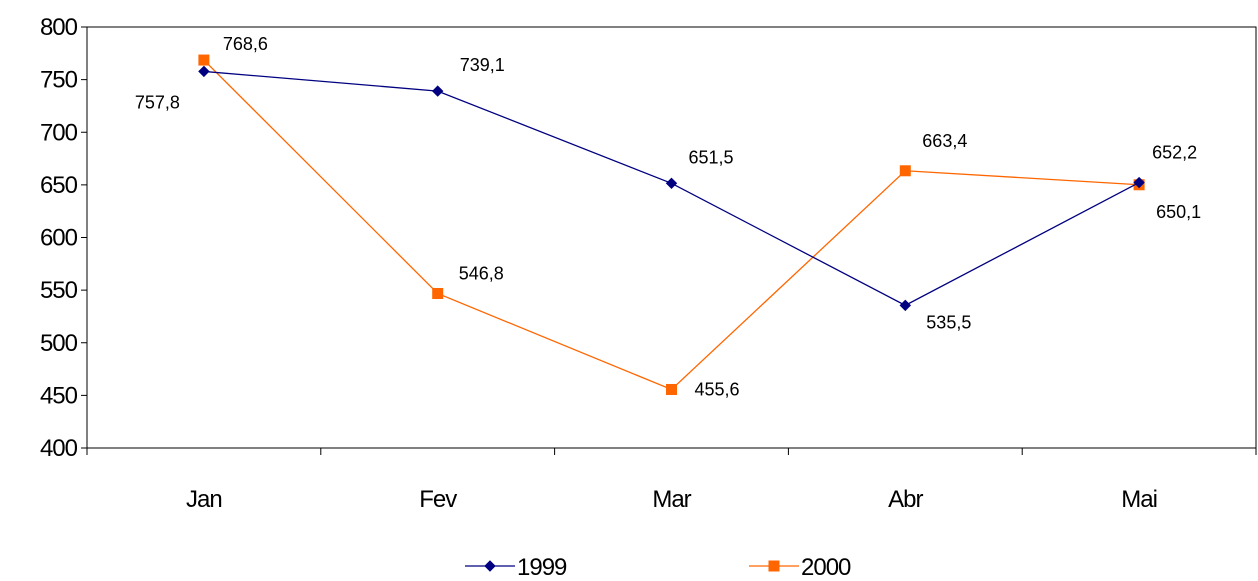 The image size is (1258, 581). I want to click on data-point-1999-fev, so click(437, 91).